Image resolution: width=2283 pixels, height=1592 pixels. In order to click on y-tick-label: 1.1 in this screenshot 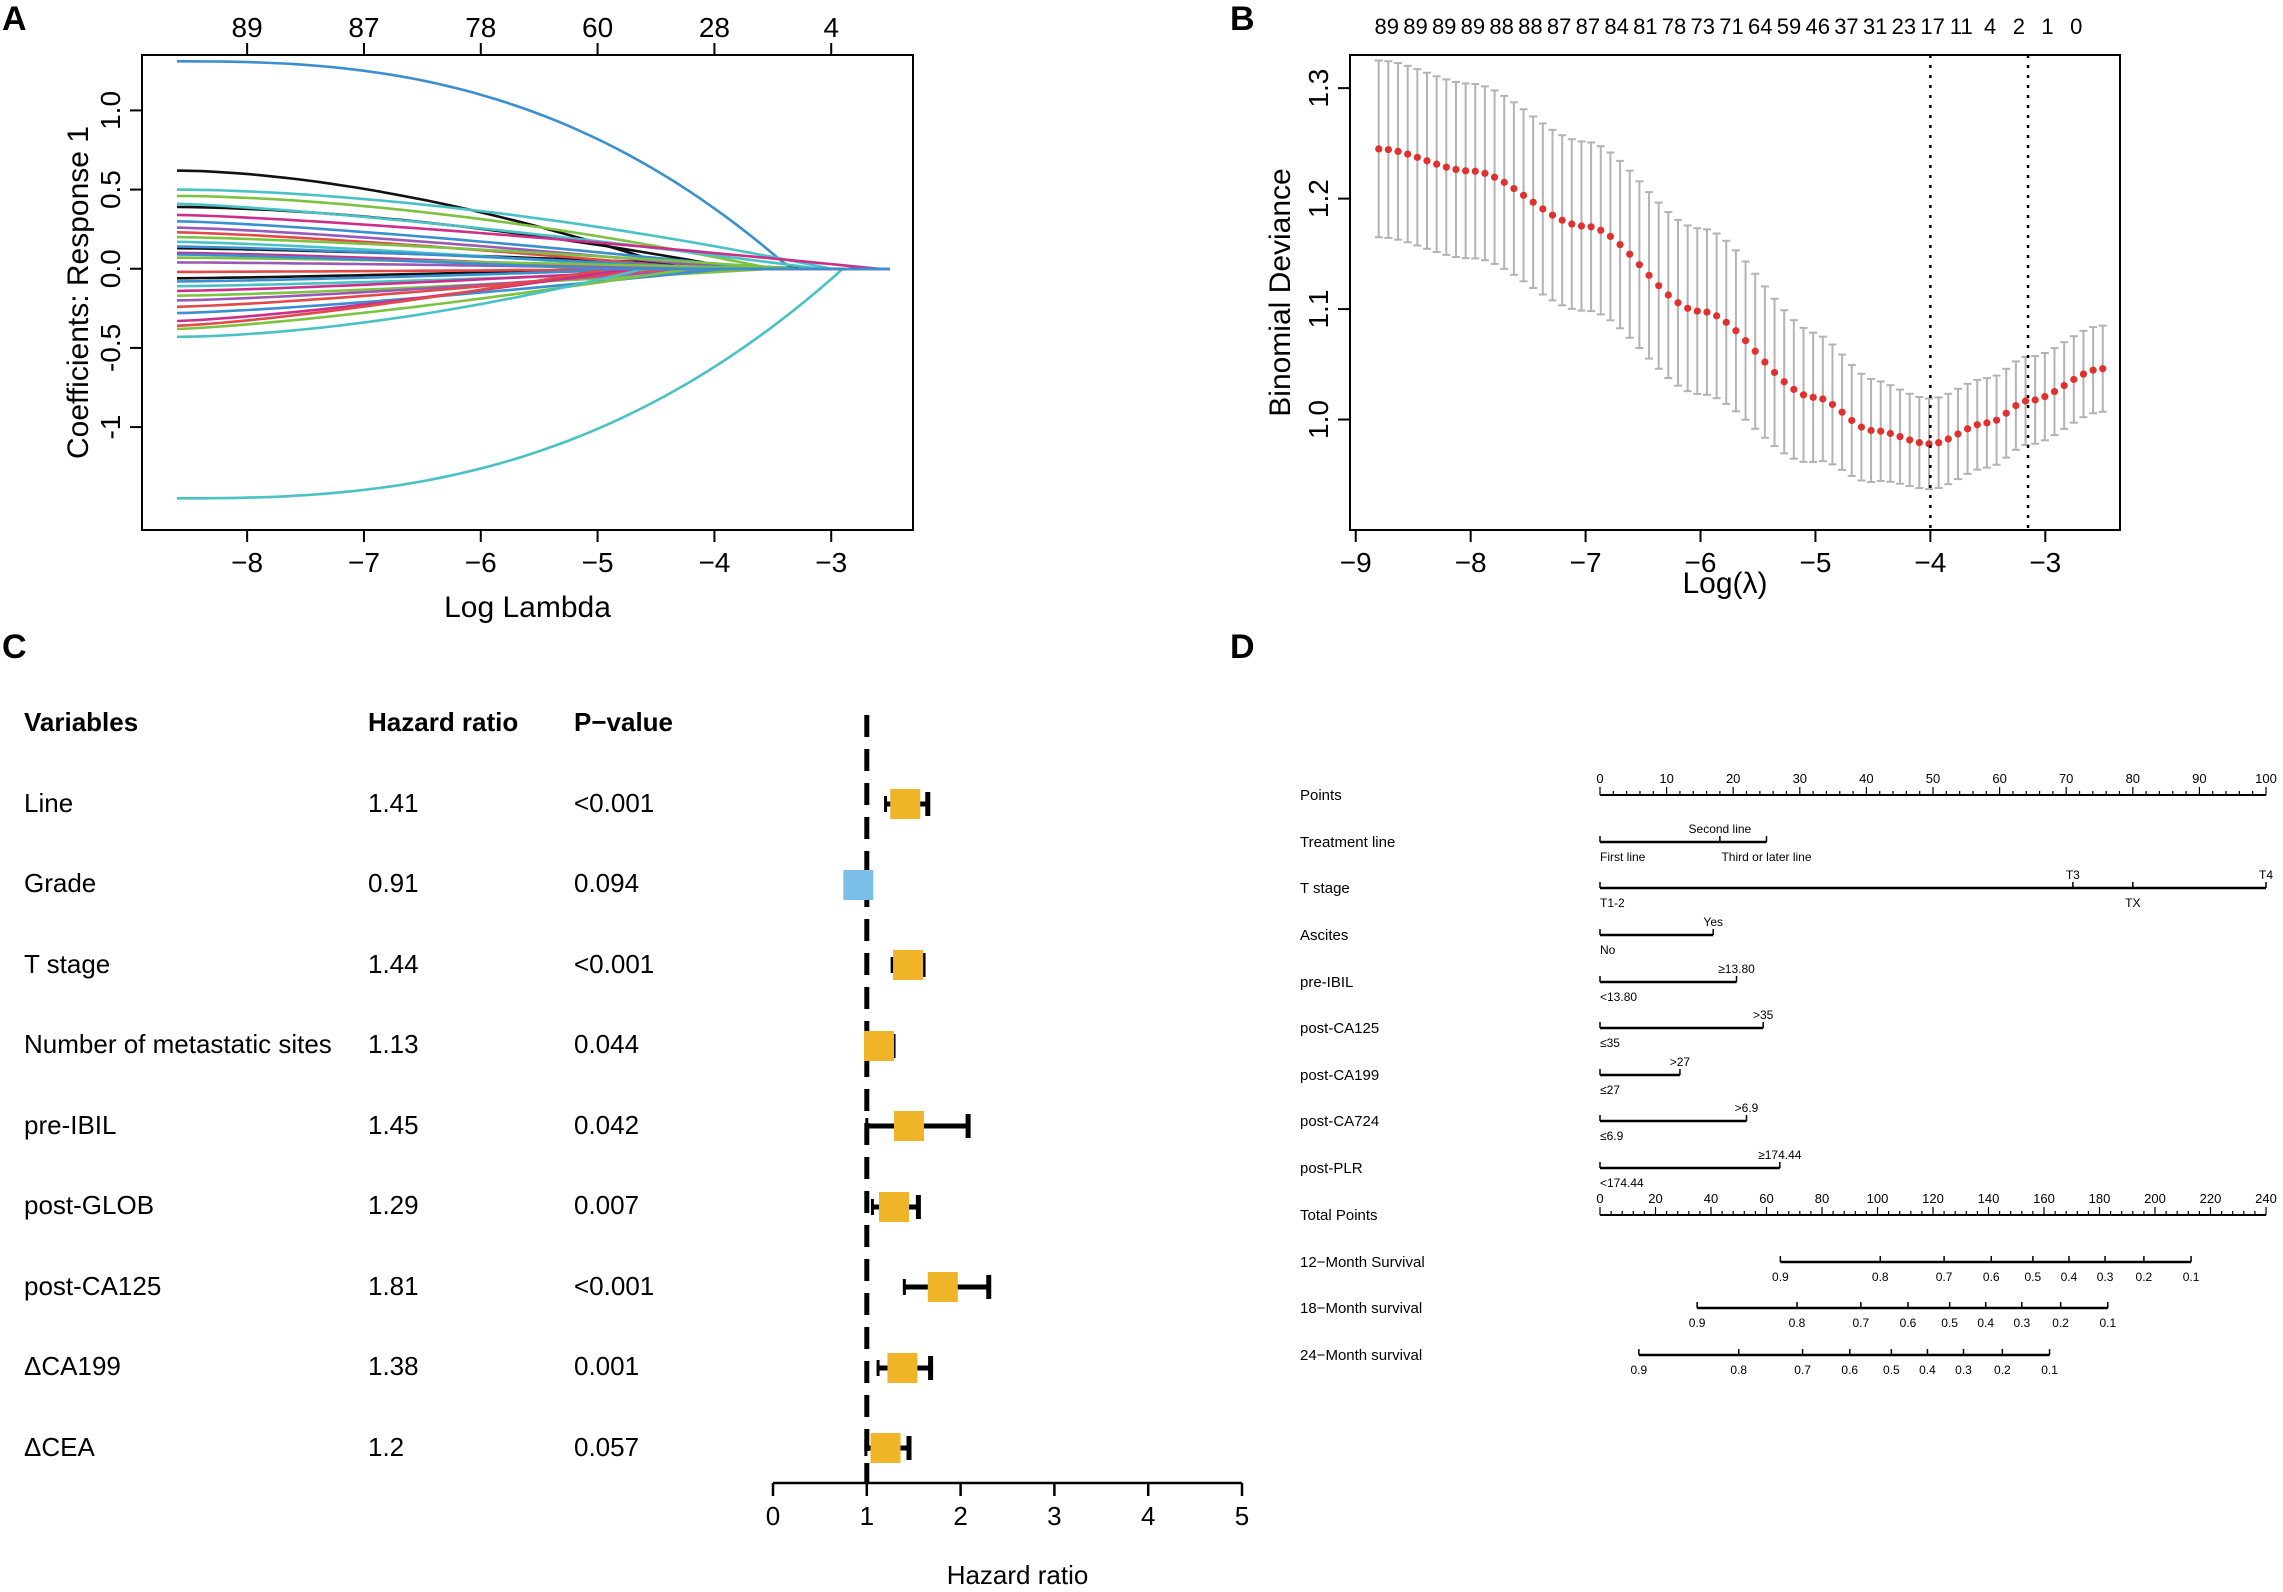, I will do `click(1318, 309)`.